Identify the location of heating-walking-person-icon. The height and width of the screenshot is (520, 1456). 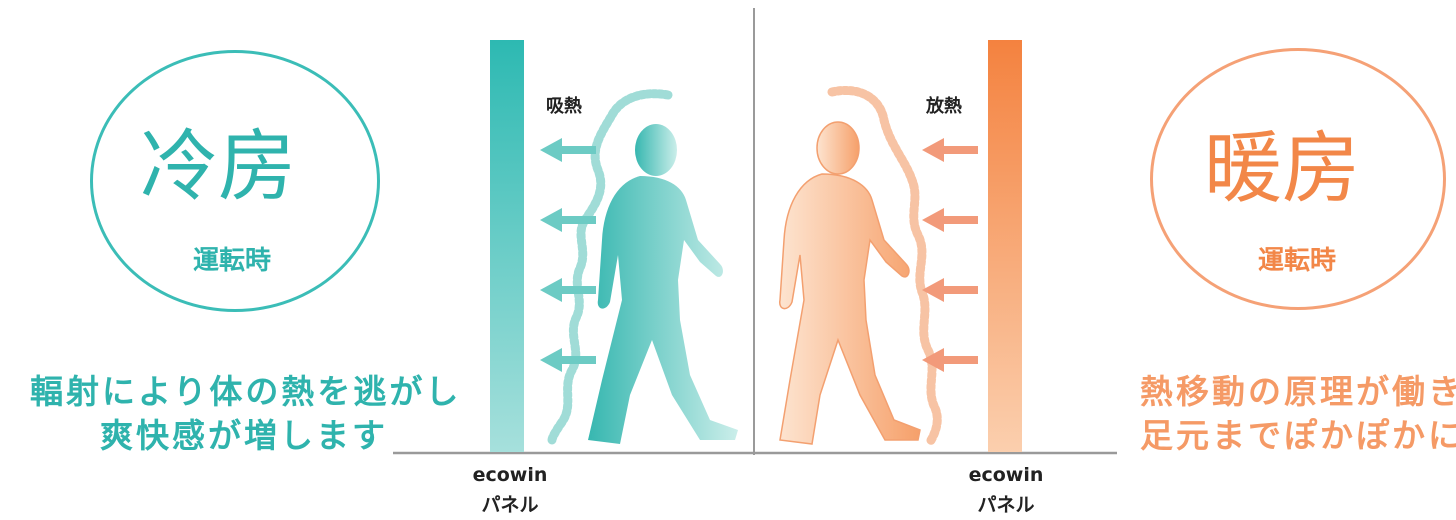
(850, 283).